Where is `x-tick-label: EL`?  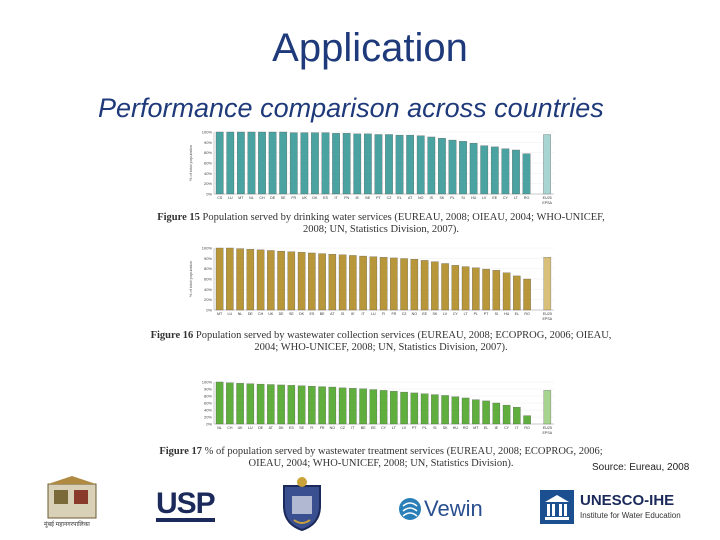
x-tick-label: EL is located at coordinates (399, 198).